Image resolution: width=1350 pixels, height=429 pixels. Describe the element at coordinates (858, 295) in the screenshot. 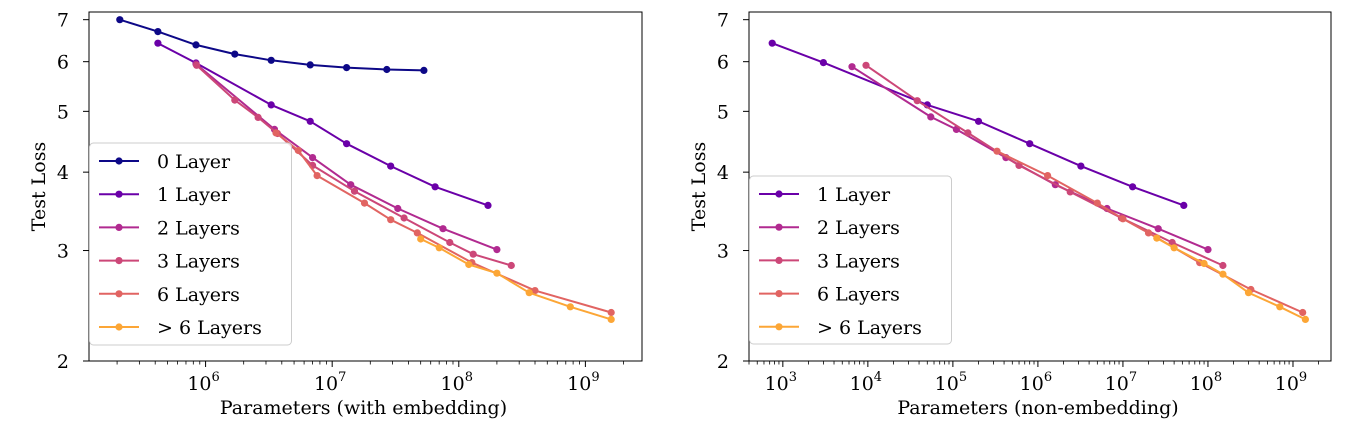

I see `legend-label: 6 Layers` at that location.